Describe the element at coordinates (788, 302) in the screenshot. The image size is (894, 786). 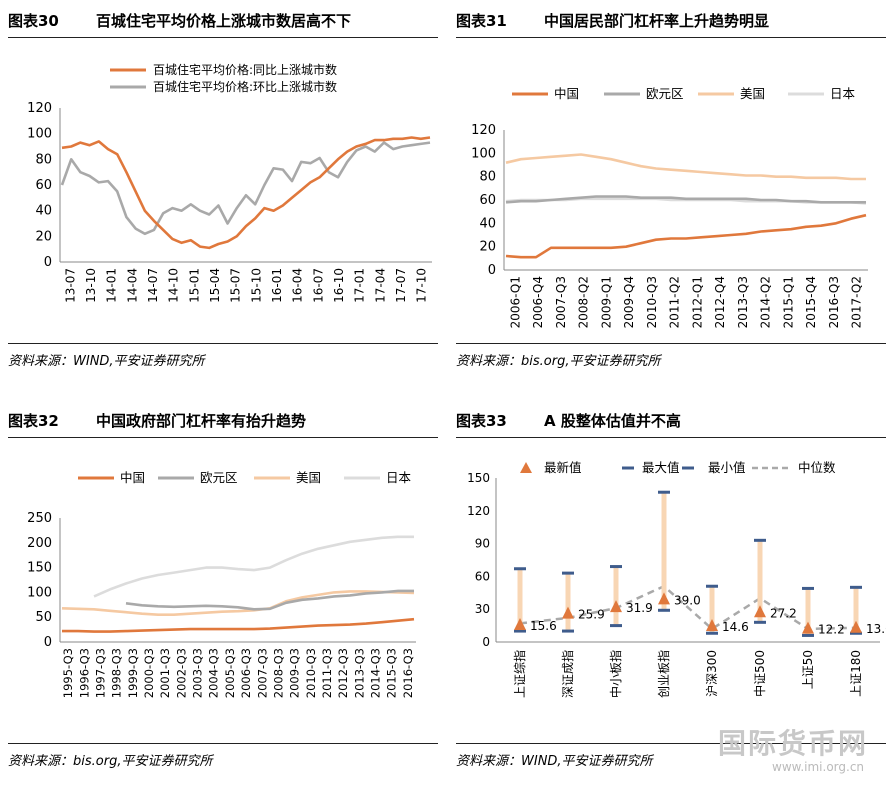
I see `x-tick-label: 2015-Q1` at that location.